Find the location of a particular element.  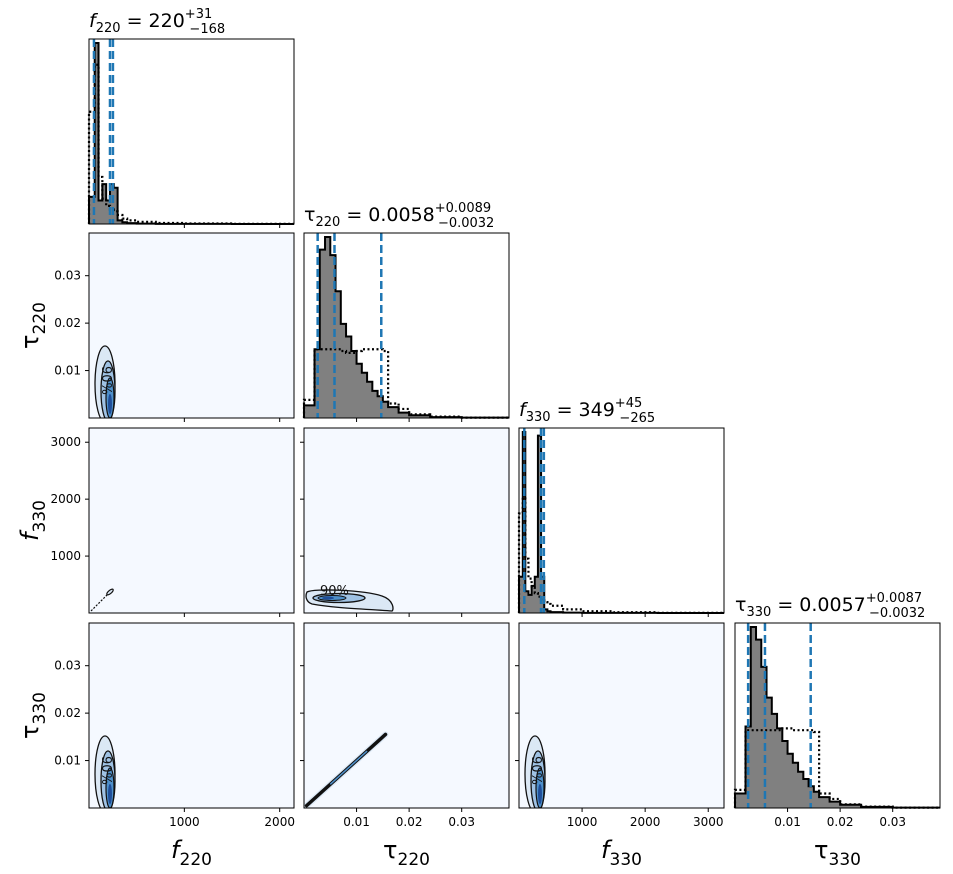

panel-title-f220: f220 = 220+31 −168 is located at coordinates (157, 22).